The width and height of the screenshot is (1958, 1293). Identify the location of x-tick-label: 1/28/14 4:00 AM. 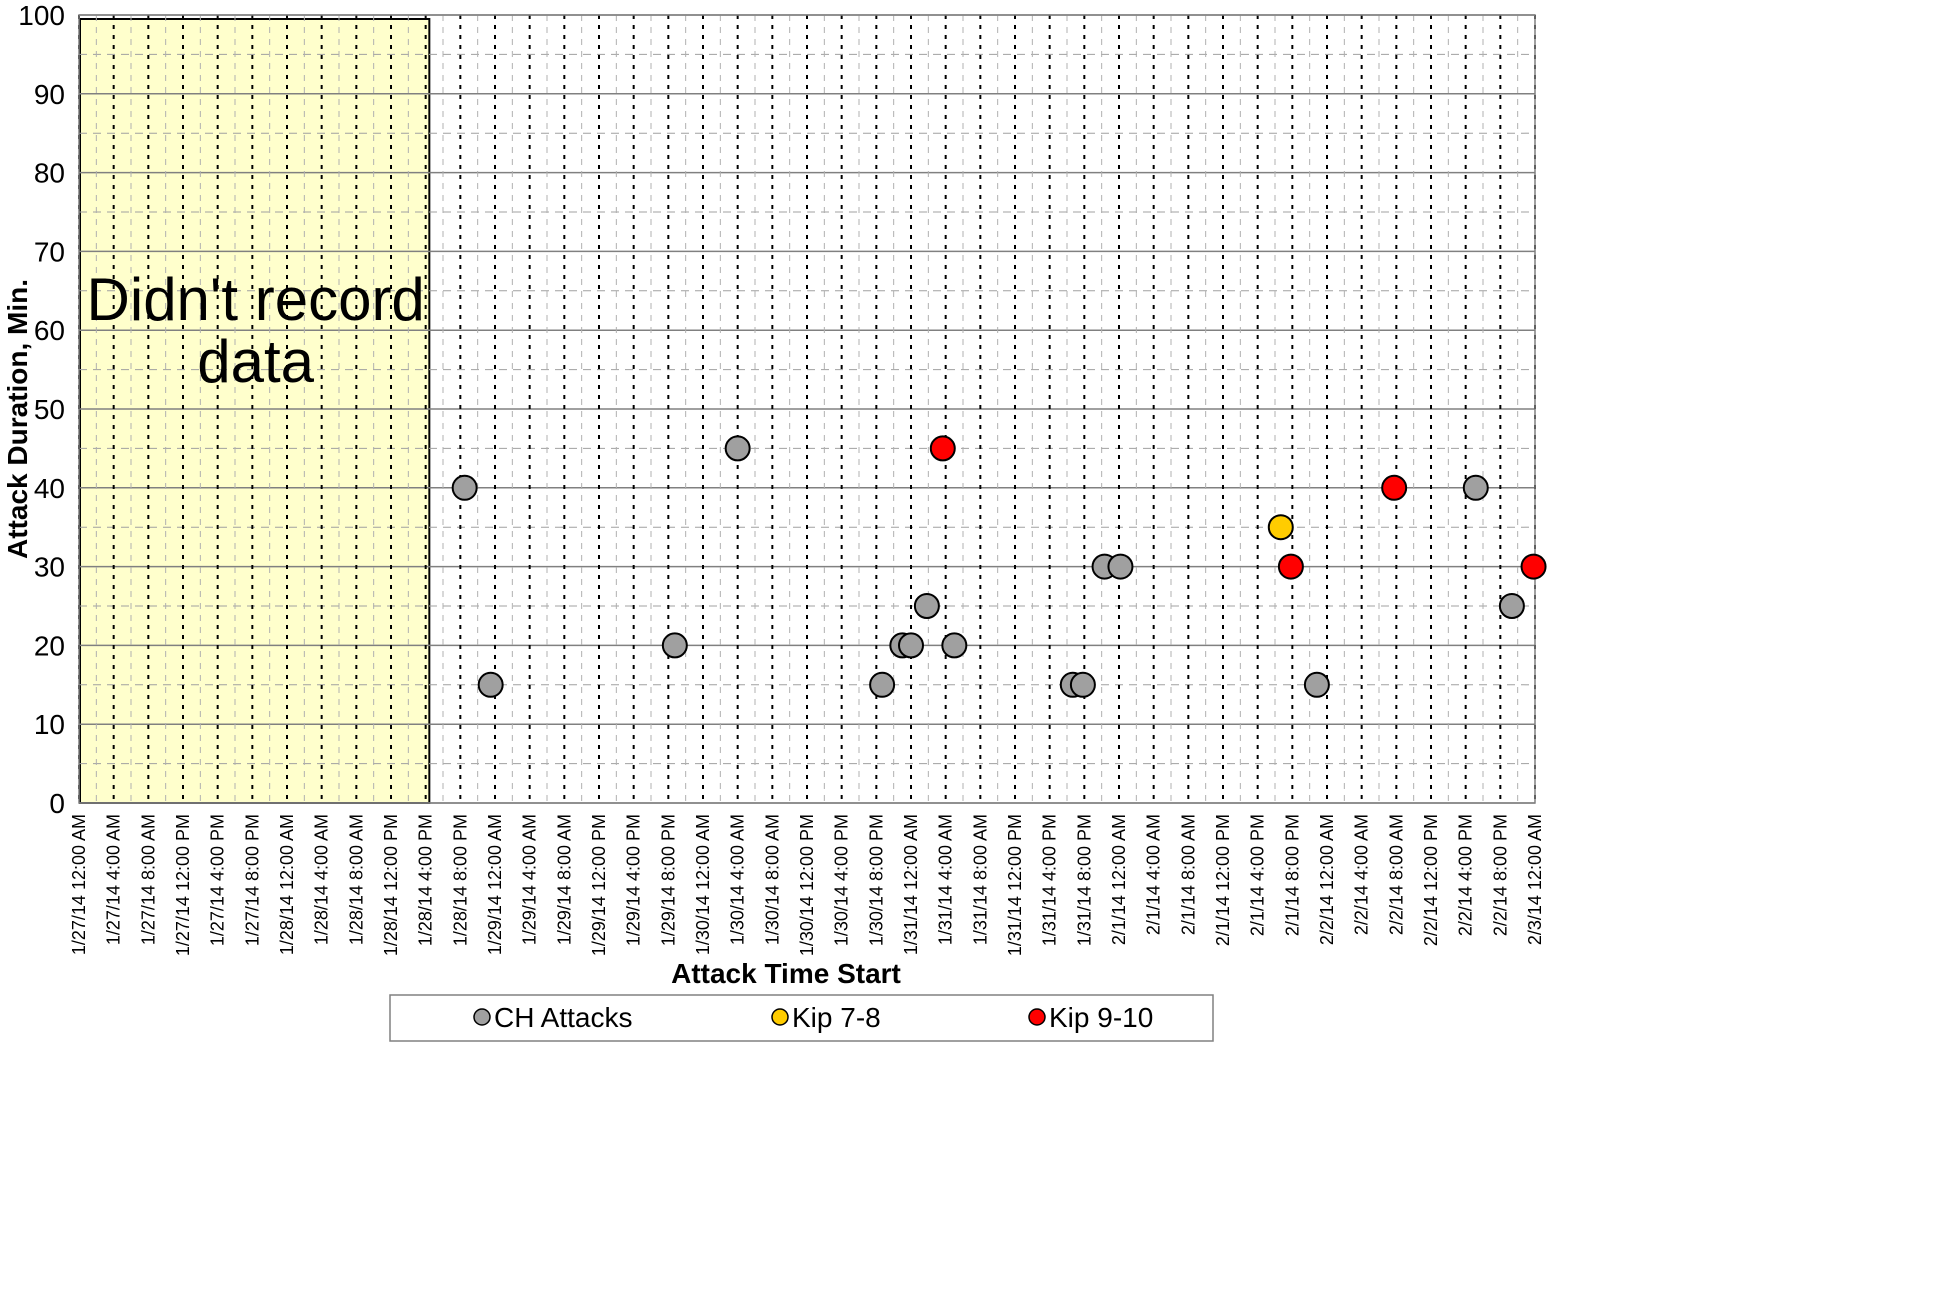
(322, 879).